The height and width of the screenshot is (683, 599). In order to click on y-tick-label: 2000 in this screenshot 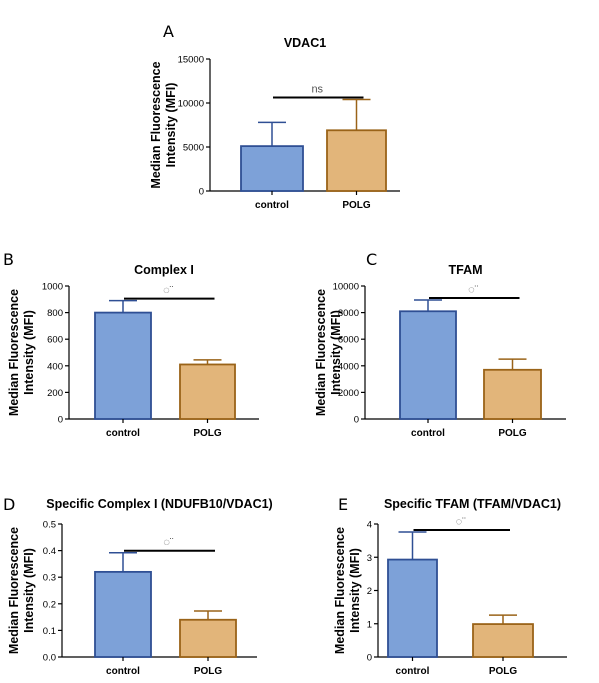, I will do `click(348, 393)`.